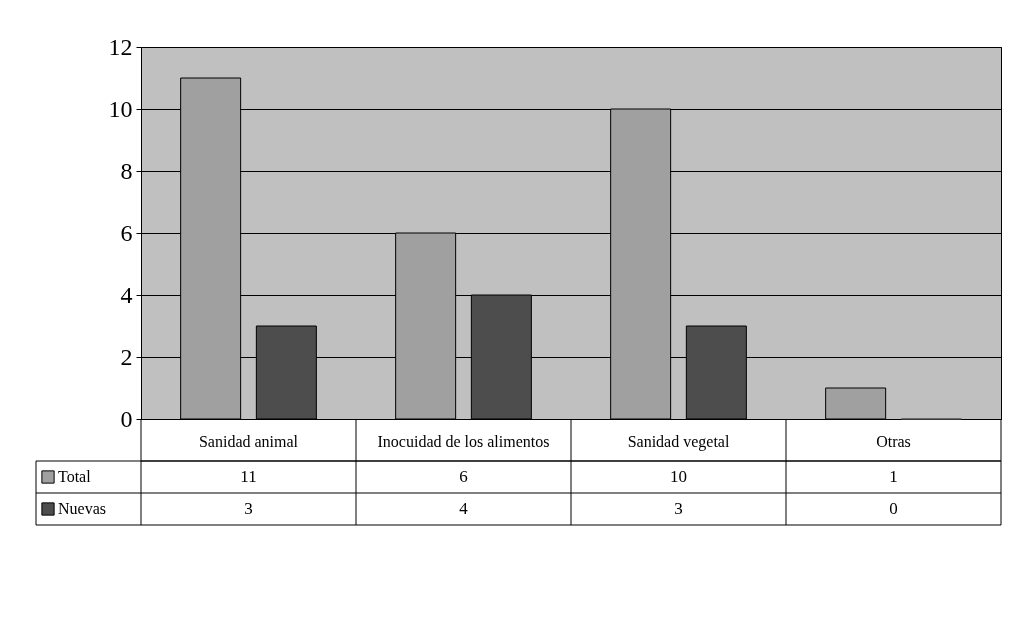 The width and height of the screenshot is (1031, 630). What do you see at coordinates (120, 108) in the screenshot?
I see `y-tick-label: 10` at bounding box center [120, 108].